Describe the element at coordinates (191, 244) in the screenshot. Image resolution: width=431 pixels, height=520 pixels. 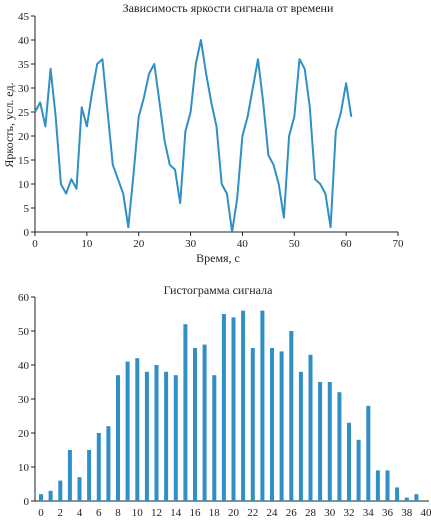
I see `line-chart-x-tick-label: 30` at that location.